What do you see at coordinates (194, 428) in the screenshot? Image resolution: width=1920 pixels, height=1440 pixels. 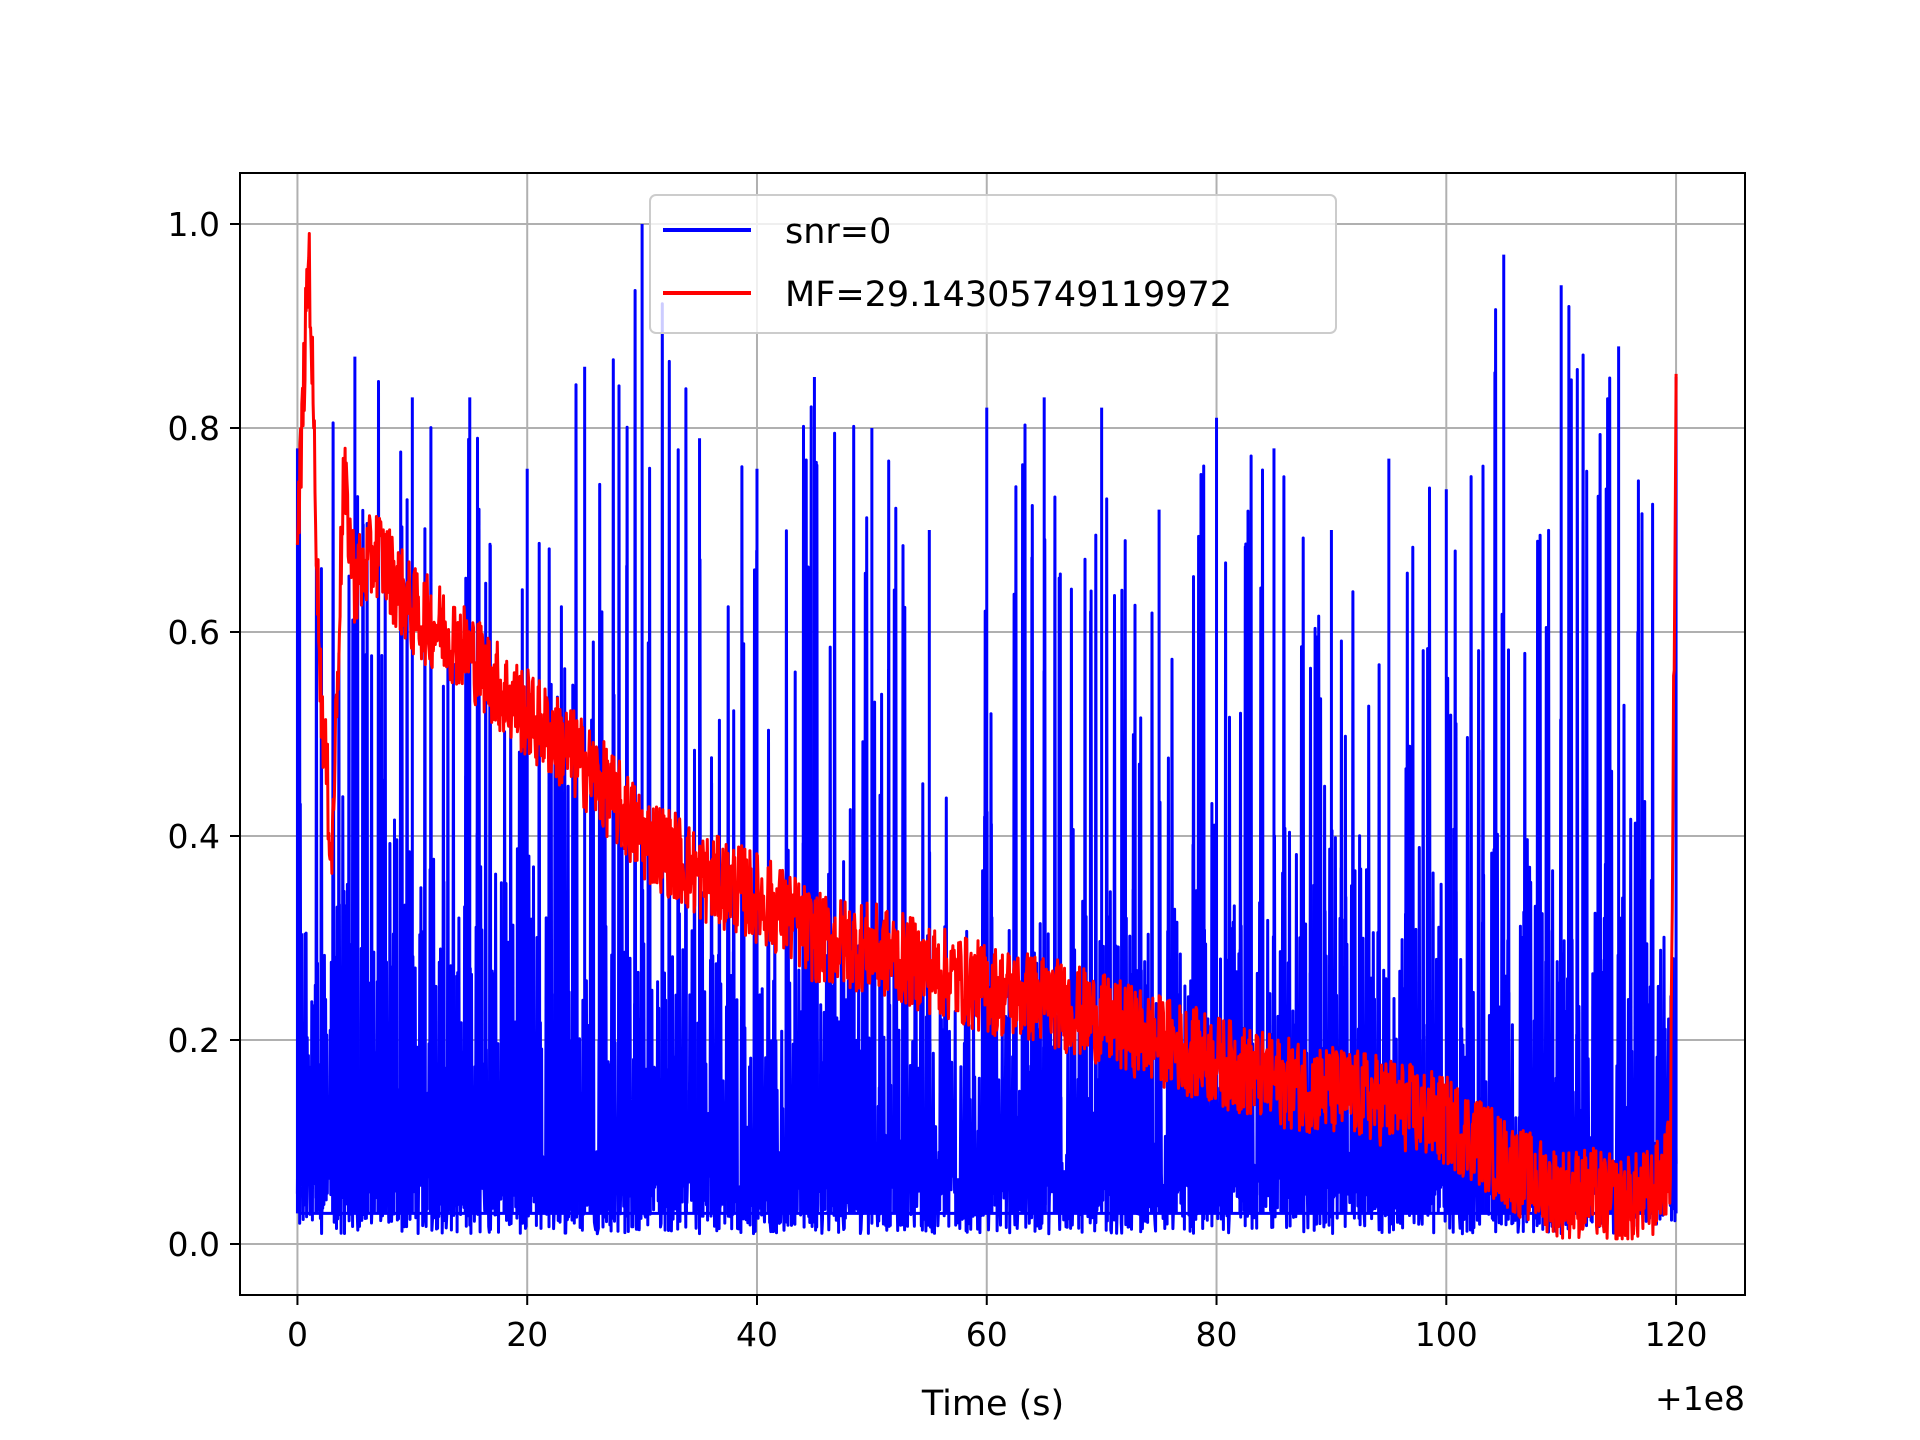 I see `y-tick-label: 0.8` at bounding box center [194, 428].